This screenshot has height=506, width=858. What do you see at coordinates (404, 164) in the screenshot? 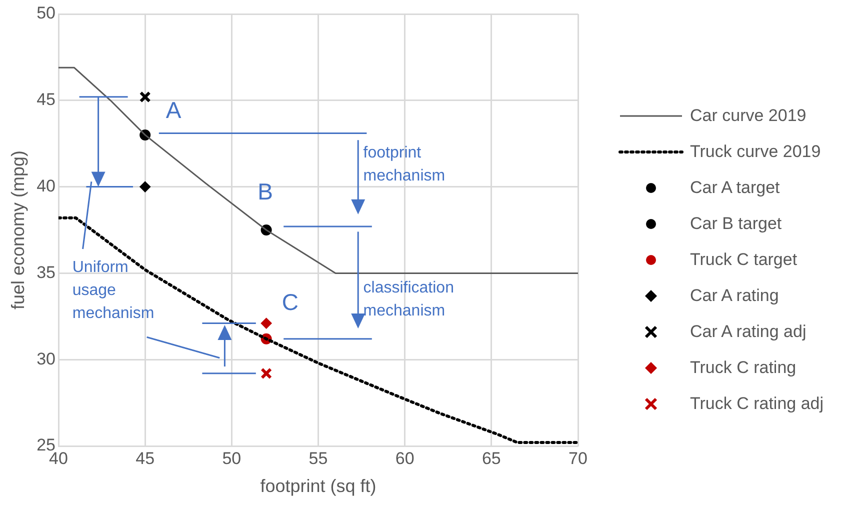
I see `annotation: footprint mechanism` at bounding box center [404, 164].